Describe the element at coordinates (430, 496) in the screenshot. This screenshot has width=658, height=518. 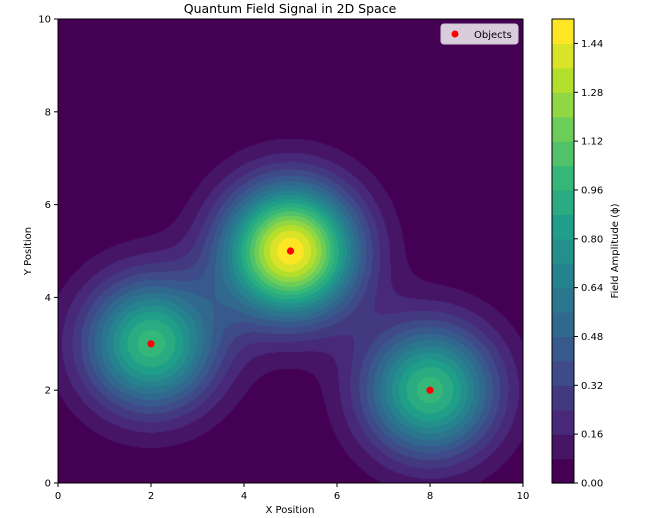
I see `x-tick-label: 8` at that location.